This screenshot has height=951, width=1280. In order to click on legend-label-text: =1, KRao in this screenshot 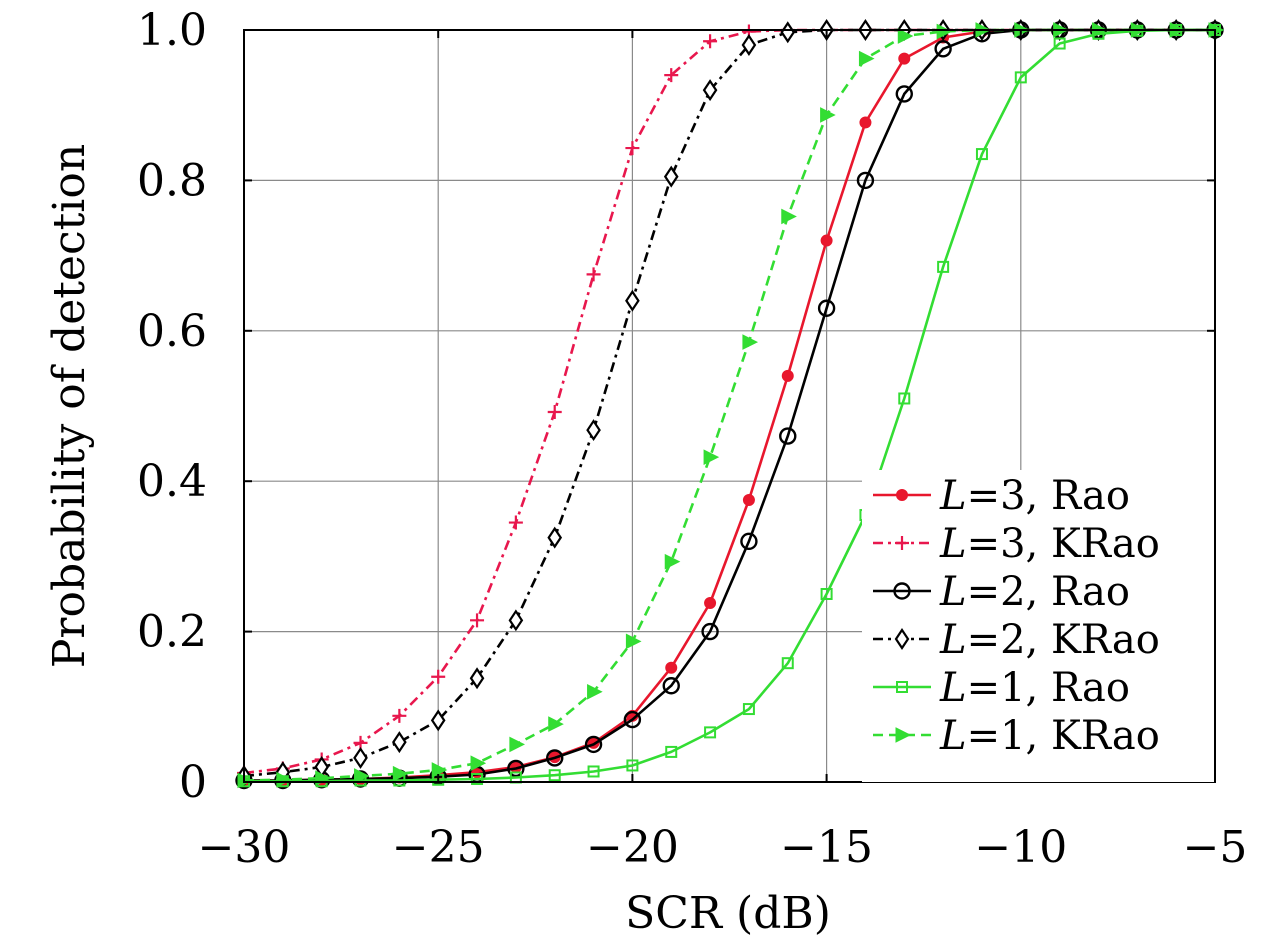, I will do `click(1063, 736)`.